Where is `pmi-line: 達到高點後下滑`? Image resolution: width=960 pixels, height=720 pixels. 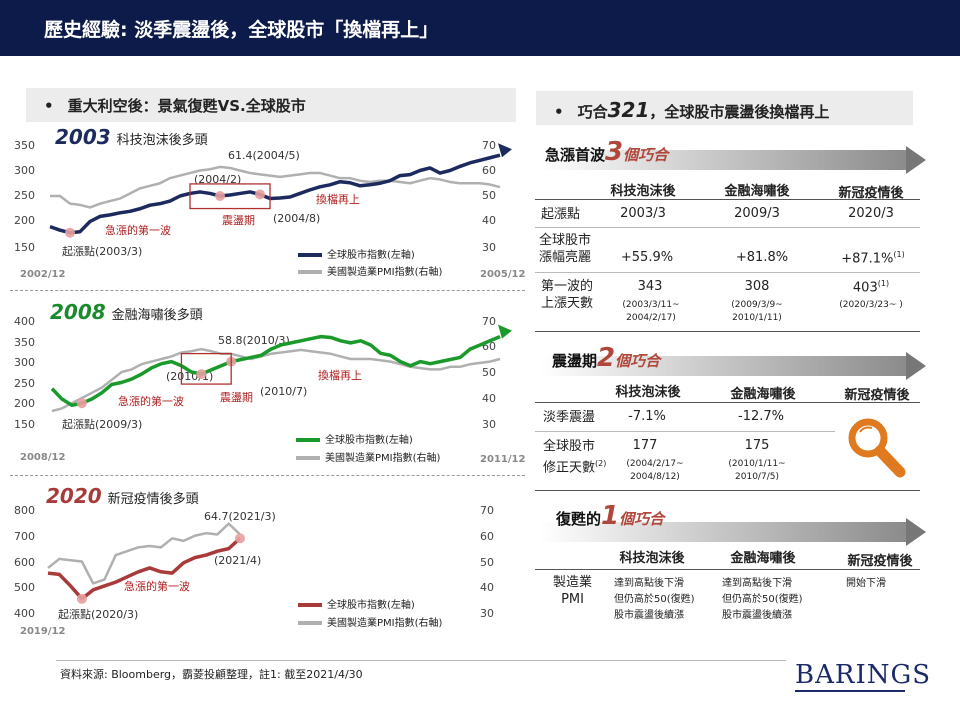 pmi-line: 達到高點後下滑 is located at coordinates (757, 583).